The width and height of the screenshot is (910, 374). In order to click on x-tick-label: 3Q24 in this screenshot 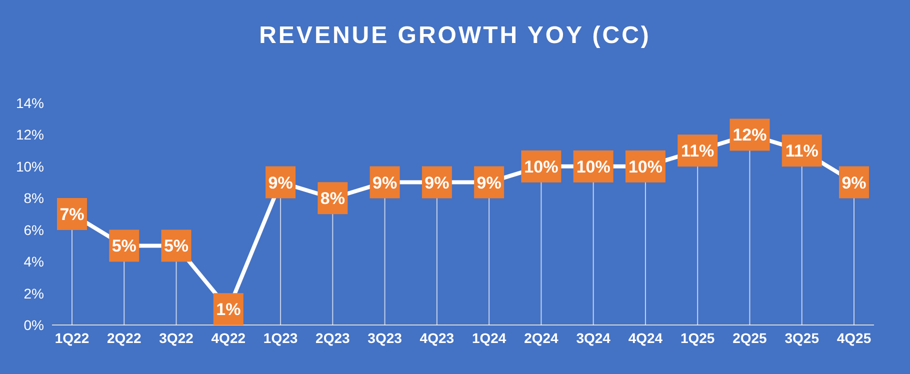, I will do `click(593, 338)`.